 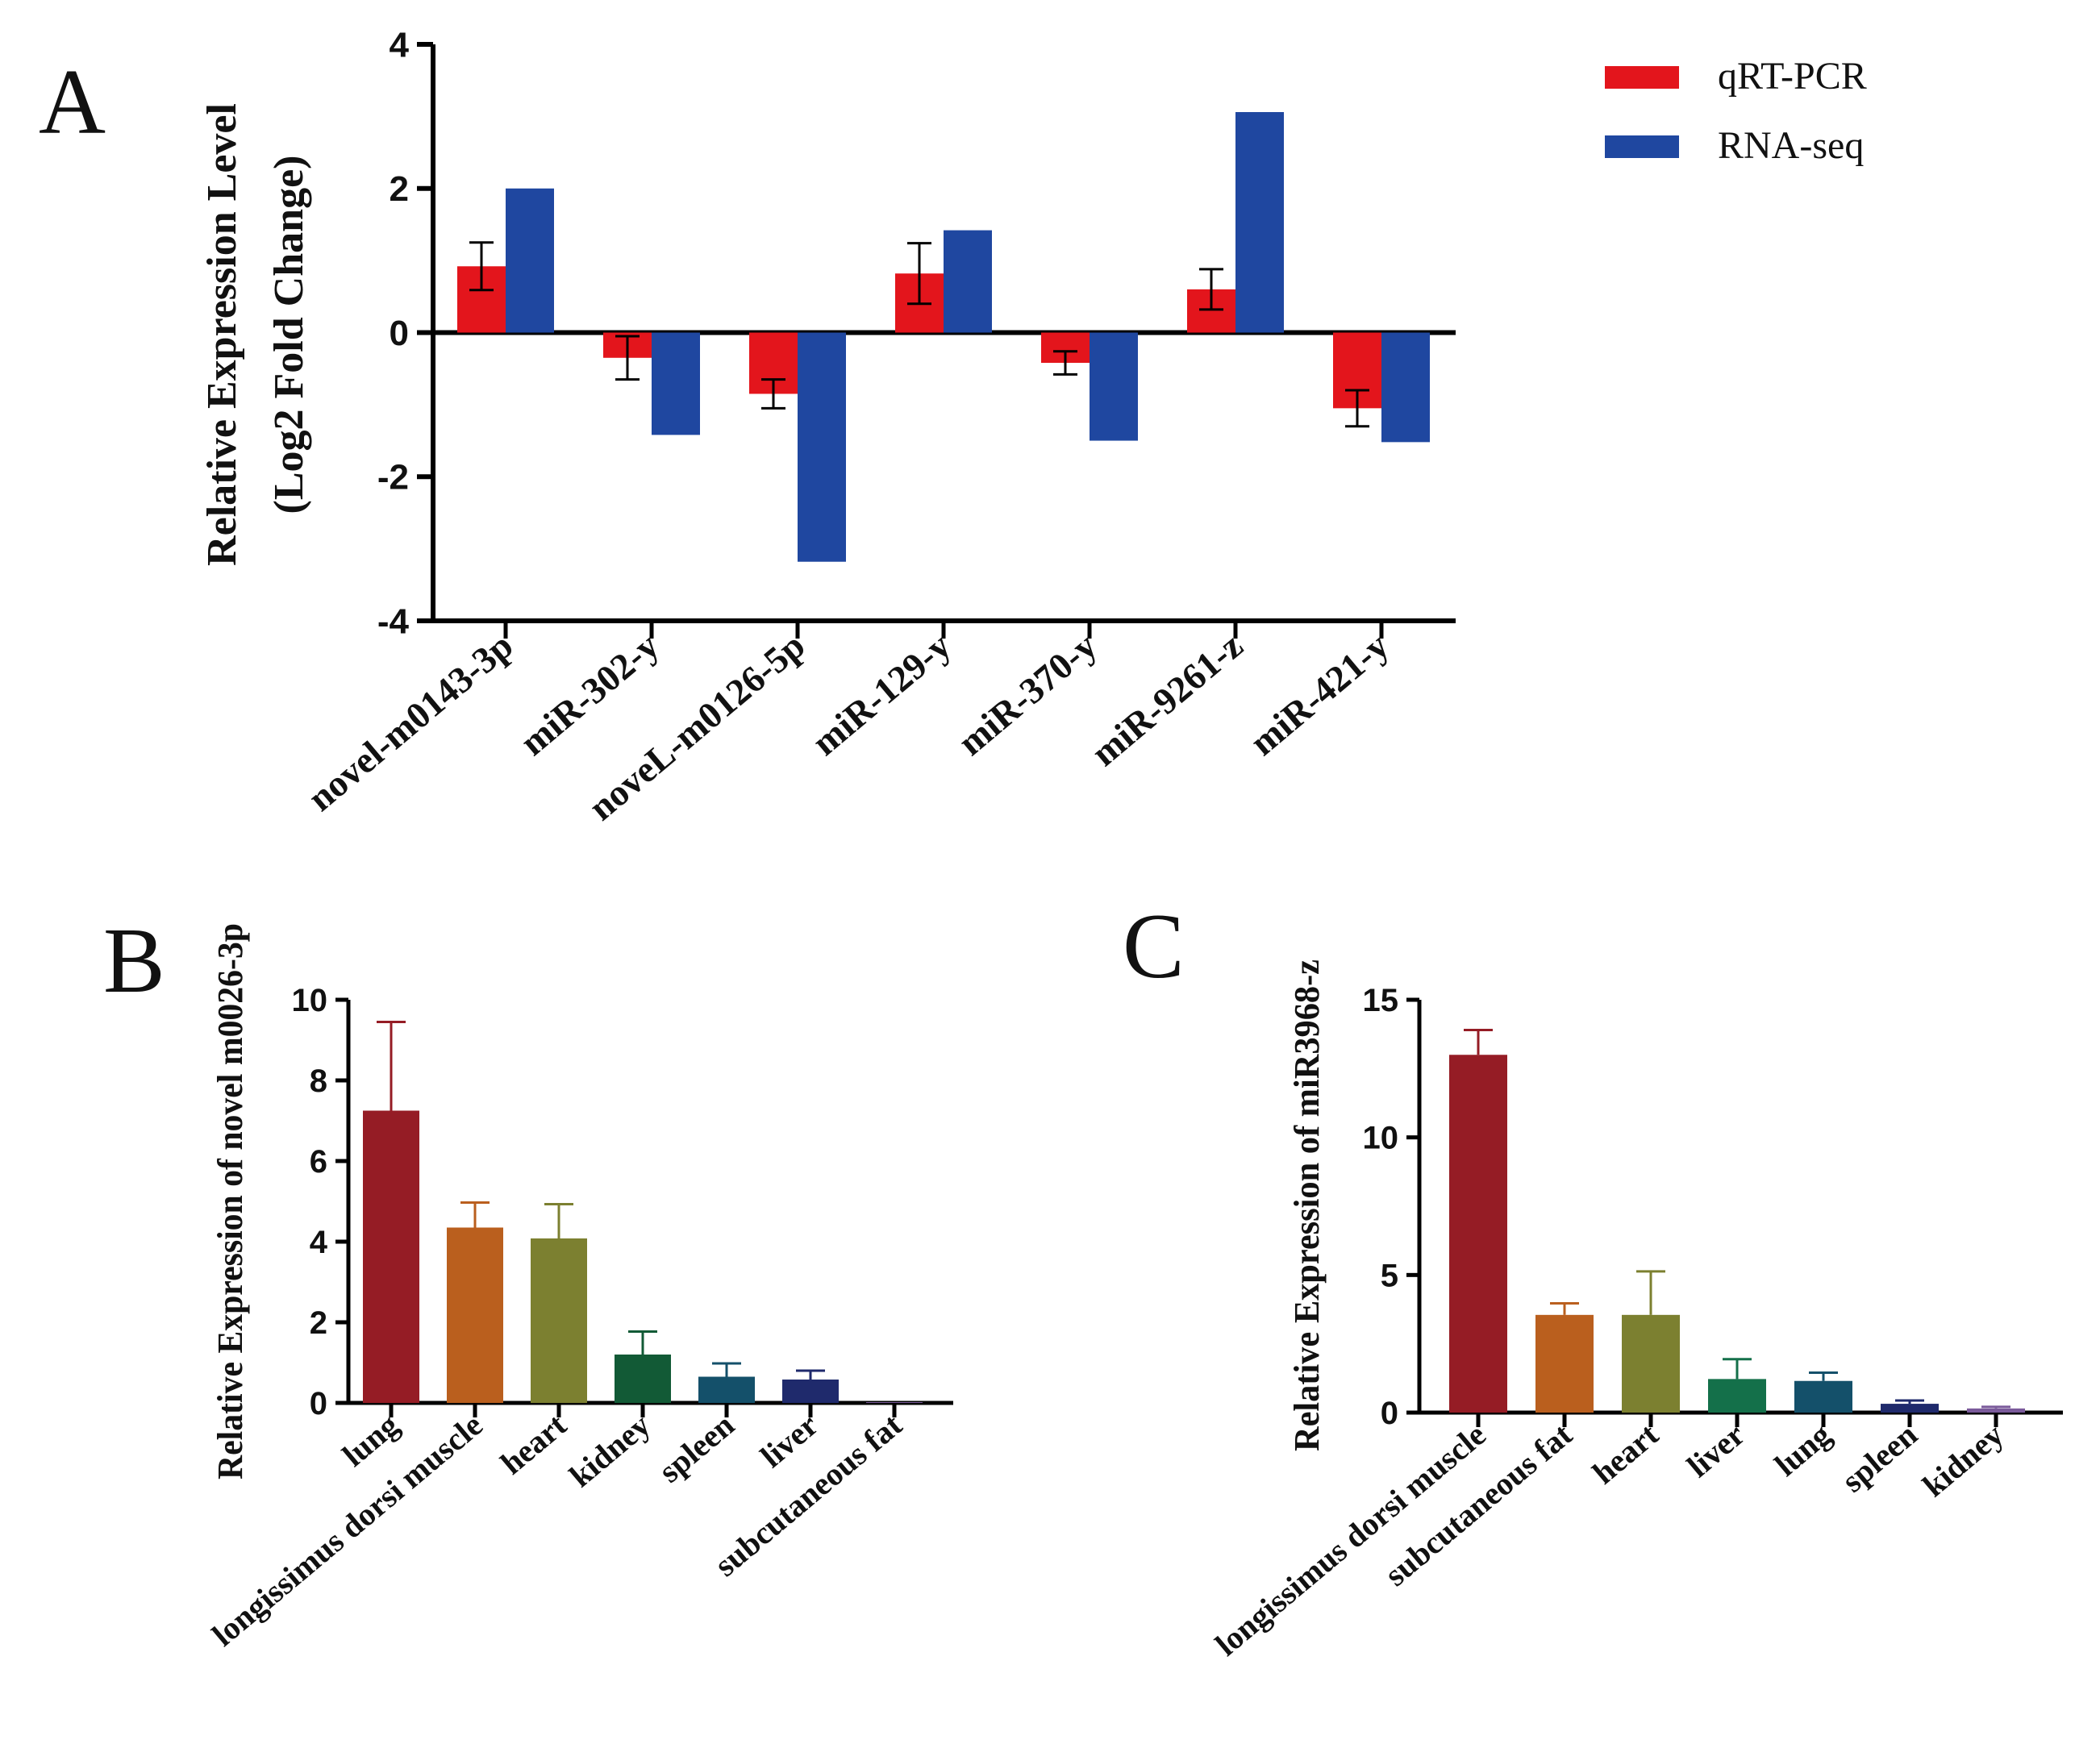 What do you see at coordinates (1791, 145) in the screenshot?
I see `legend-label-rna-seq: RNA-seq` at bounding box center [1791, 145].